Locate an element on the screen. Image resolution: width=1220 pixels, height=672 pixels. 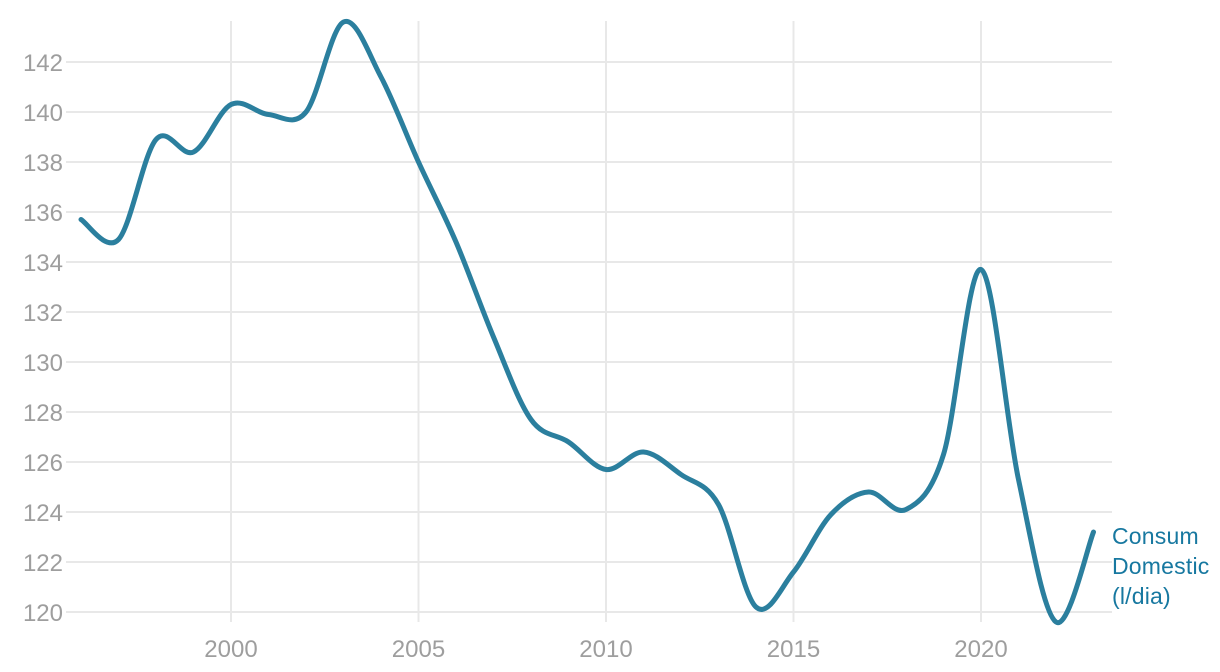
x-axis-tick-labels: 2000 2005 2010 2015 2020 is located at coordinates (605, 649).